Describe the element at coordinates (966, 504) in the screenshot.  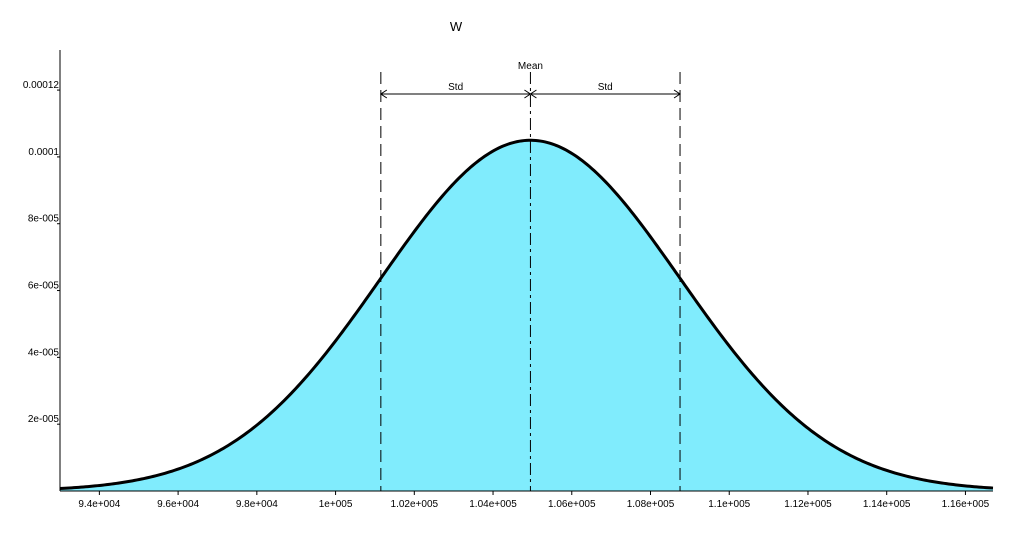
I see `x-tick-label: 1.16e+005` at that location.